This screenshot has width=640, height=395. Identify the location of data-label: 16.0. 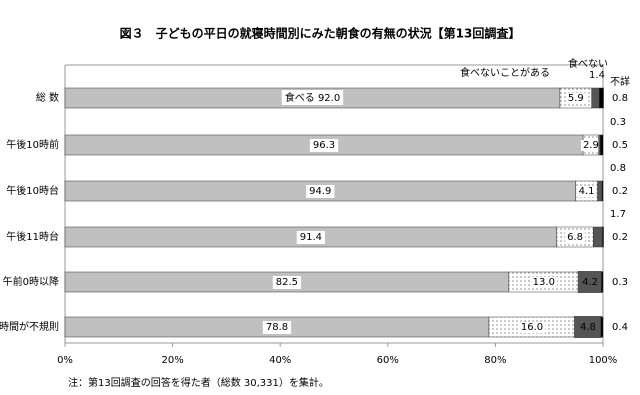
(532, 327).